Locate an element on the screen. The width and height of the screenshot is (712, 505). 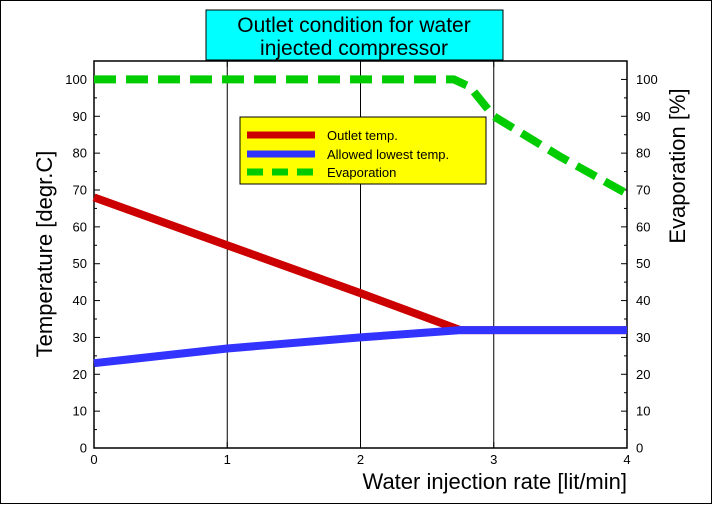
legend-label-allowed-lowest-temp: Allowed lowest temp. is located at coordinates (388, 154).